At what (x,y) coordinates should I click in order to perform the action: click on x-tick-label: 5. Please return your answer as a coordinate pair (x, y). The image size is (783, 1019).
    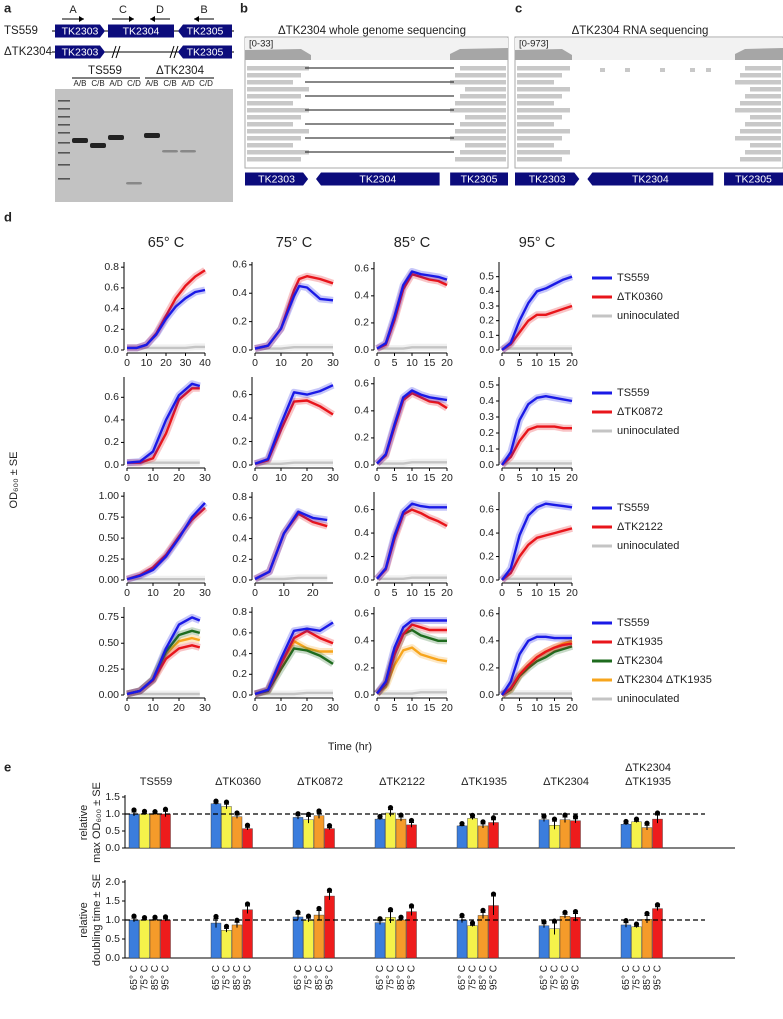
    Looking at the image, I should click on (520, 708).